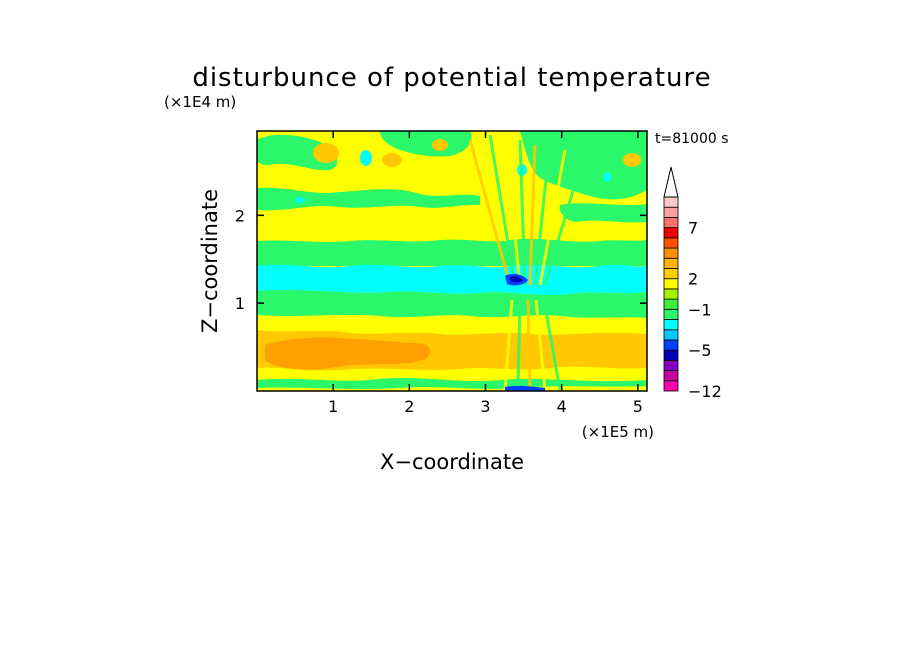 The width and height of the screenshot is (904, 654). What do you see at coordinates (638, 406) in the screenshot?
I see `x-tick-label: 5` at bounding box center [638, 406].